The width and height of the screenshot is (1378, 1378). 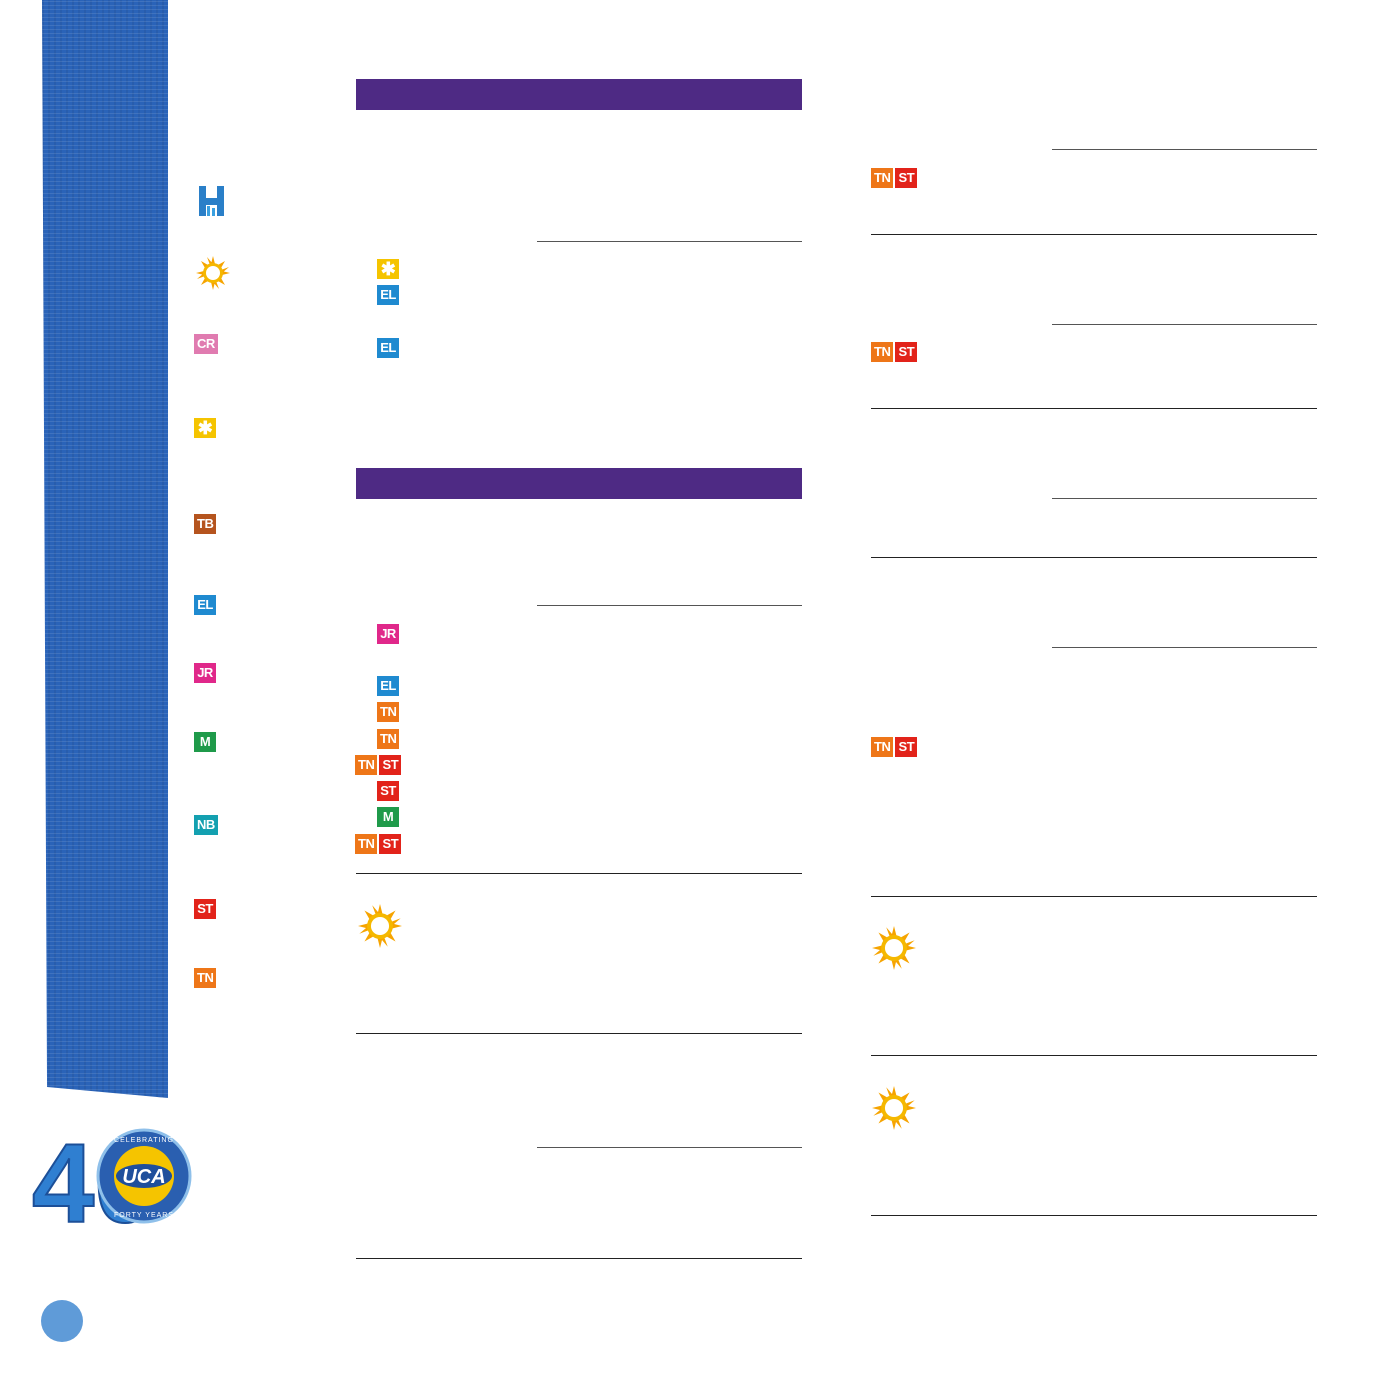 What do you see at coordinates (205, 524) in the screenshot?
I see `legend-badge-tb: TB` at bounding box center [205, 524].